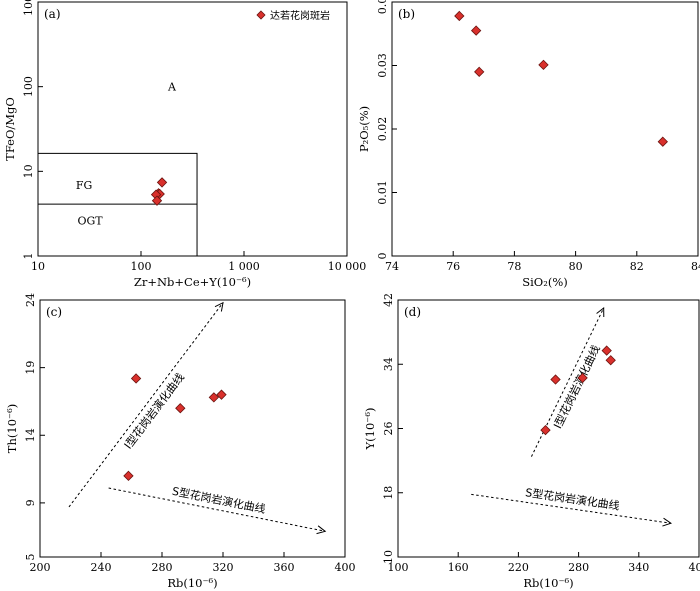 This screenshot has width=700, height=591. I want to click on y-tick-label: 18, so click(388, 493).